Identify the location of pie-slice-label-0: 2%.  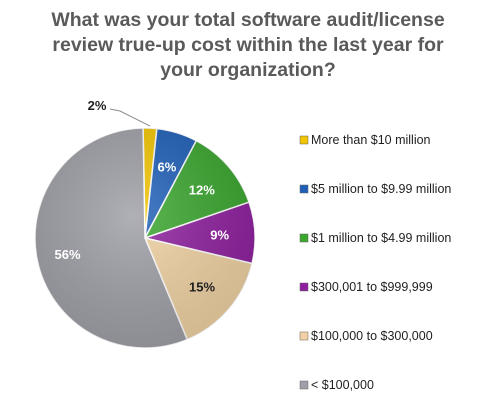
(97, 105).